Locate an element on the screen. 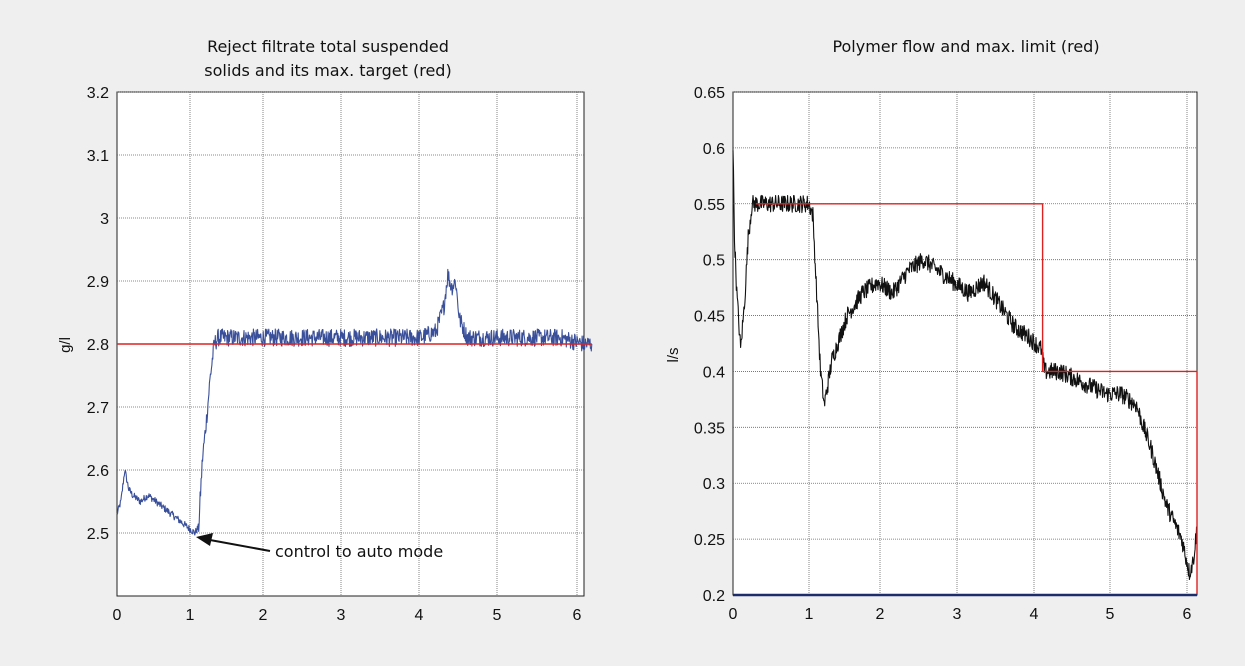  y-tick-label: 2.5 is located at coordinates (98, 534).